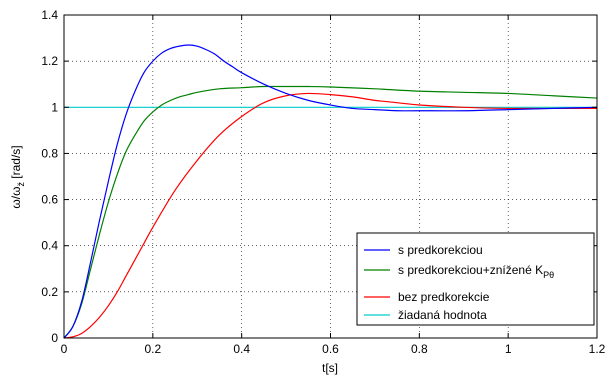 The height and width of the screenshot is (380, 606). Describe the element at coordinates (330, 349) in the screenshot. I see `x-tick-label: 0.6` at that location.